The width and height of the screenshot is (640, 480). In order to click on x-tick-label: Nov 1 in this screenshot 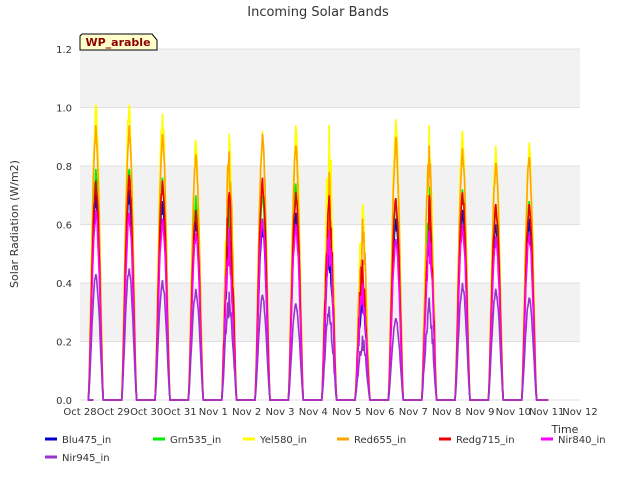, I will do `click(213, 412)`.